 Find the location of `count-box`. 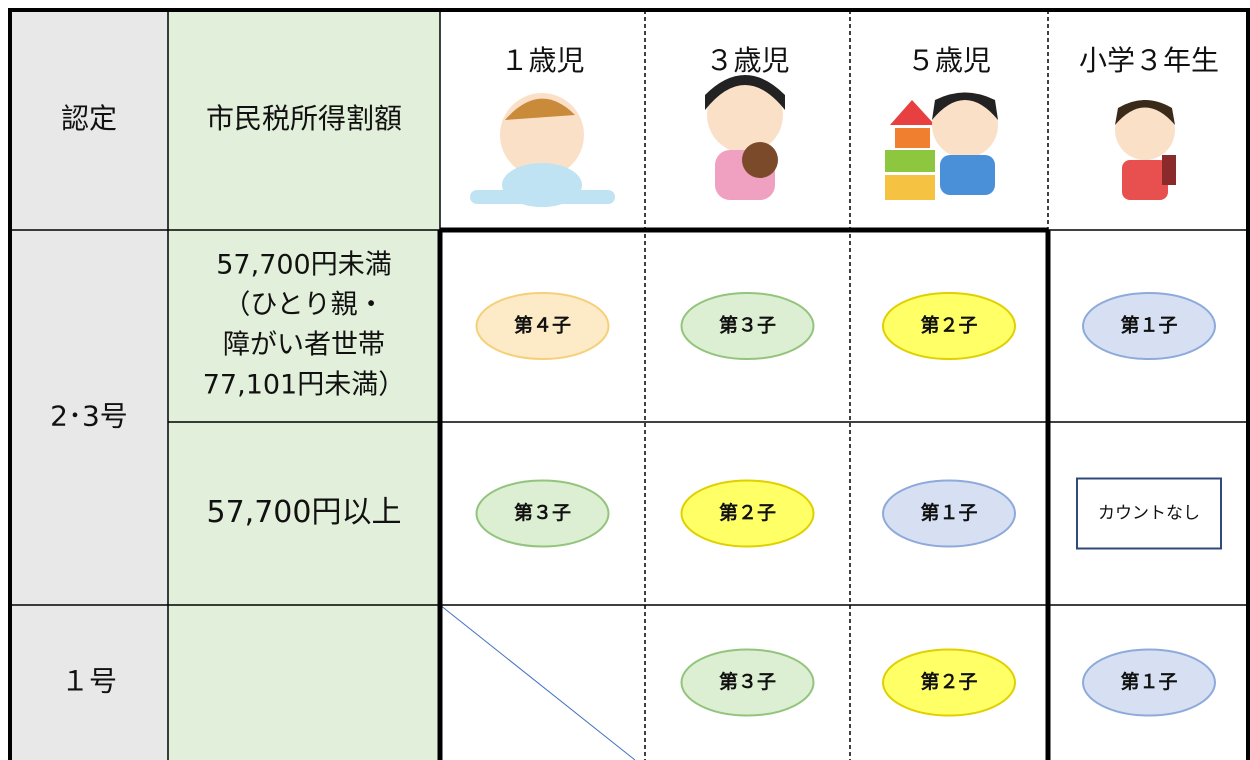

count-box is located at coordinates (1149, 513).